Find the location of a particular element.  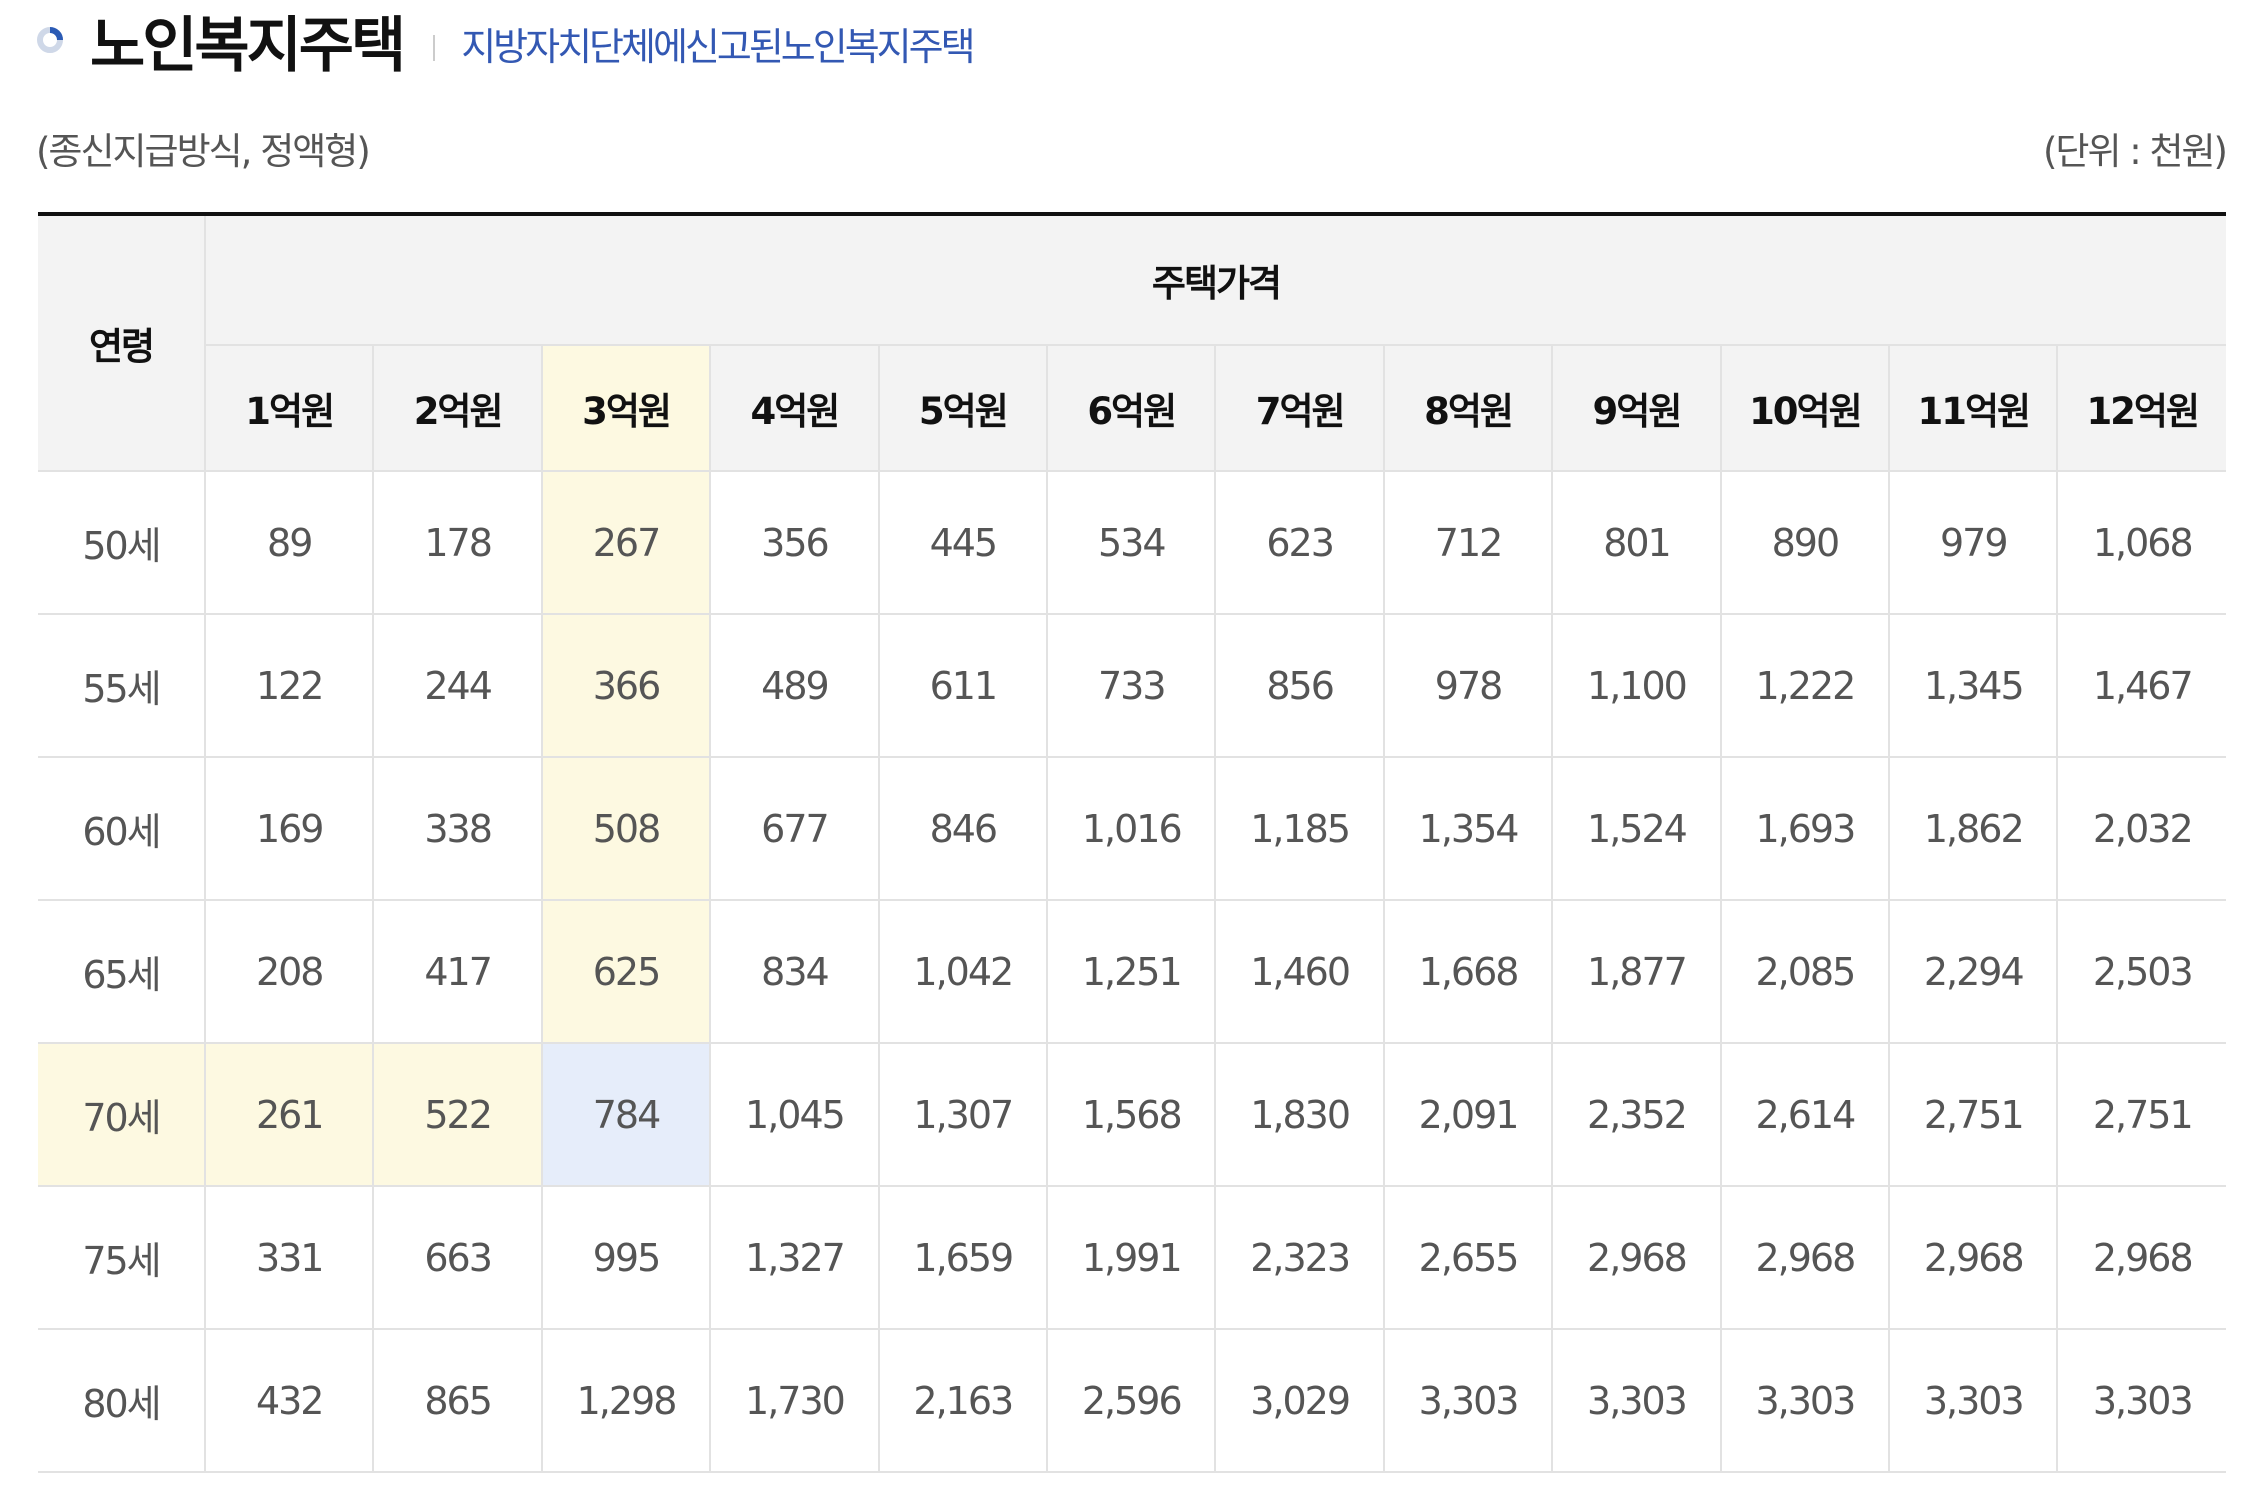

value-cell: 801 is located at coordinates (1637, 542).